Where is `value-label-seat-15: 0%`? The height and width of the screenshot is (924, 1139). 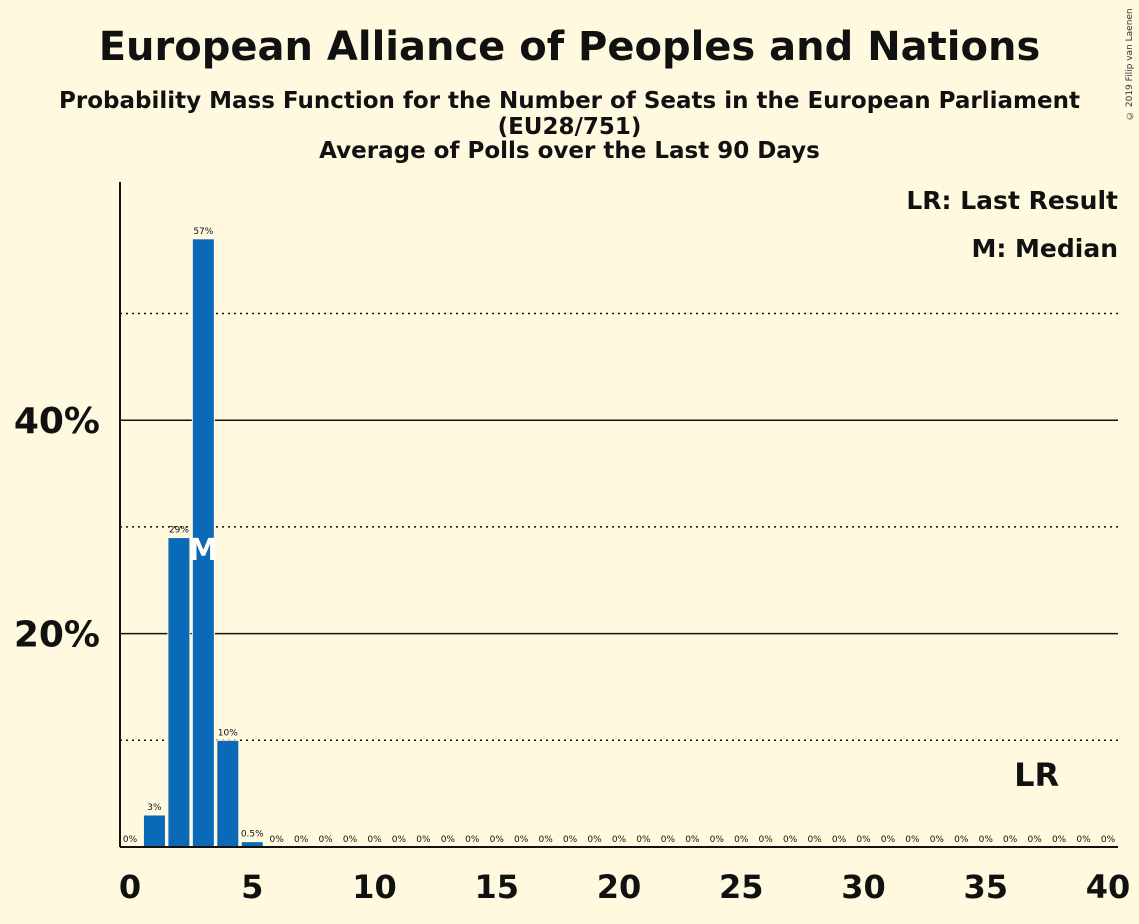 value-label-seat-15: 0% is located at coordinates (497, 840).